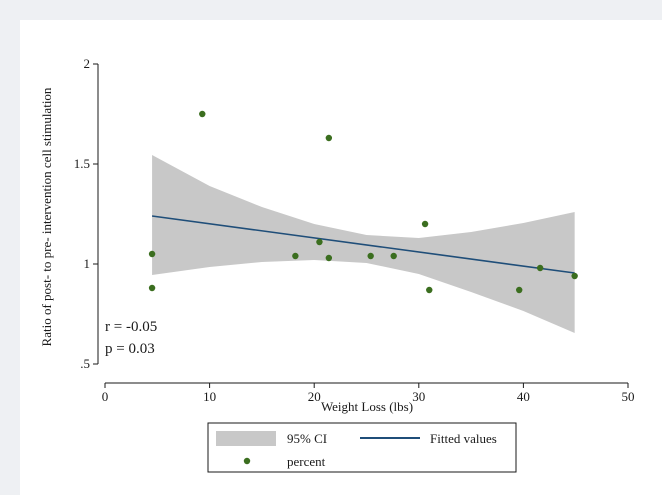 The width and height of the screenshot is (662, 495). Describe the element at coordinates (463, 438) in the screenshot. I see `legend-label-fit: Fitted values` at that location.